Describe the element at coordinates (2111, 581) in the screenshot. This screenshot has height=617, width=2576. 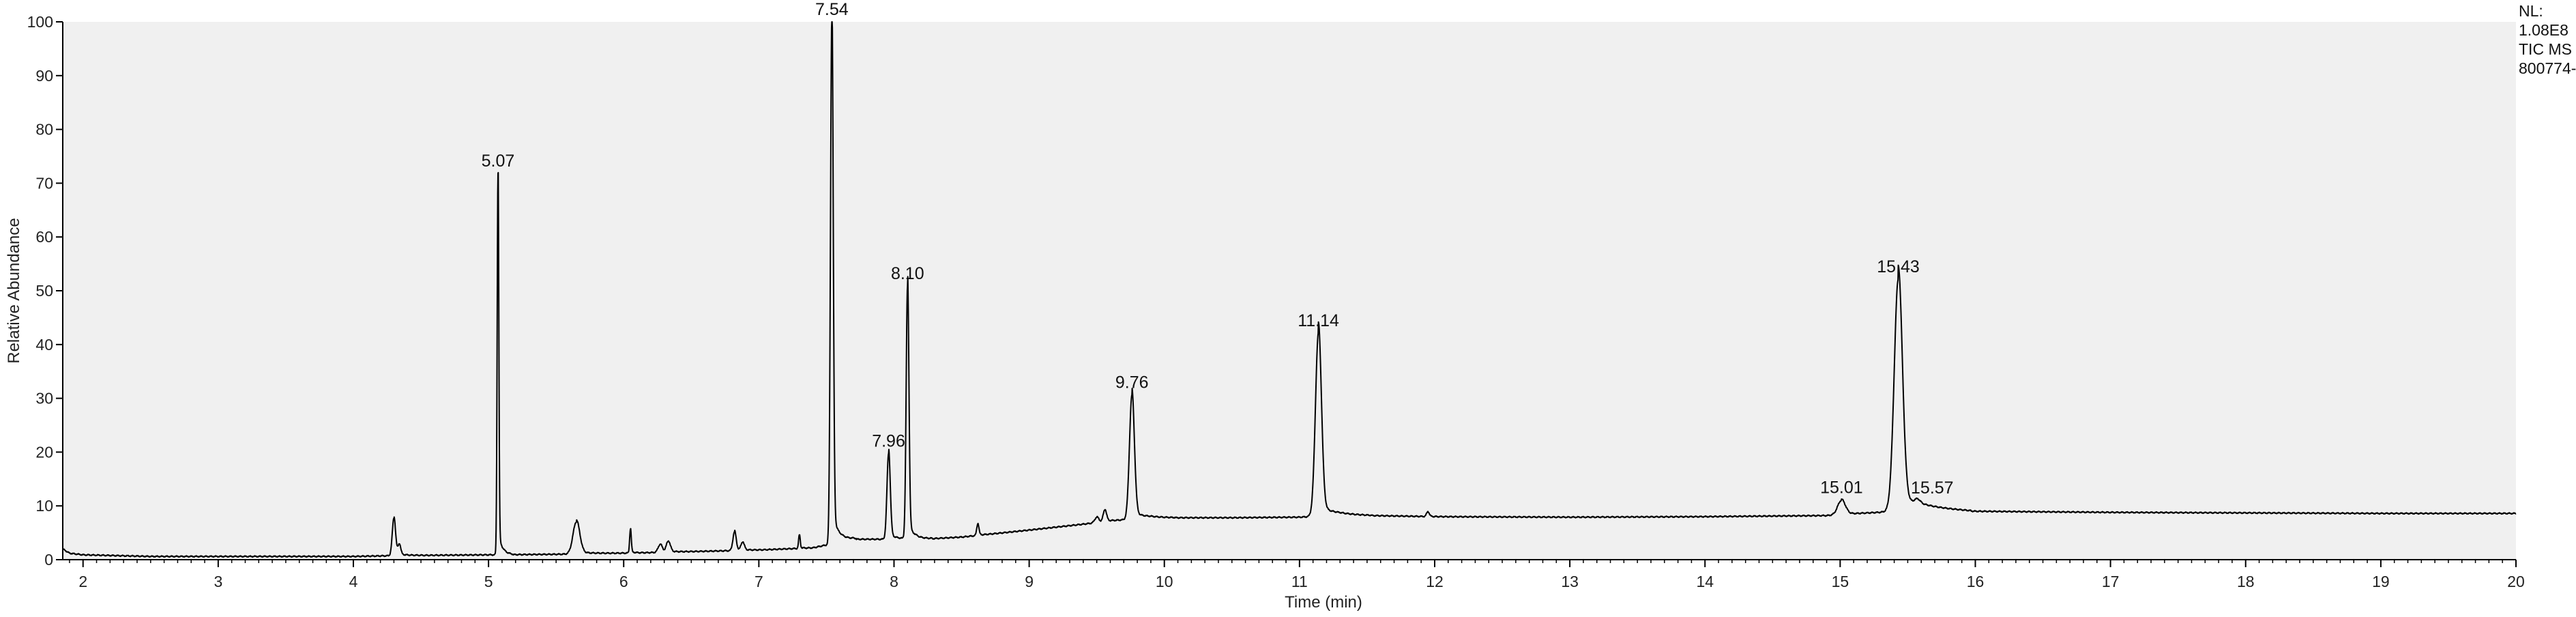
I see `x-tick-label: 17` at that location.